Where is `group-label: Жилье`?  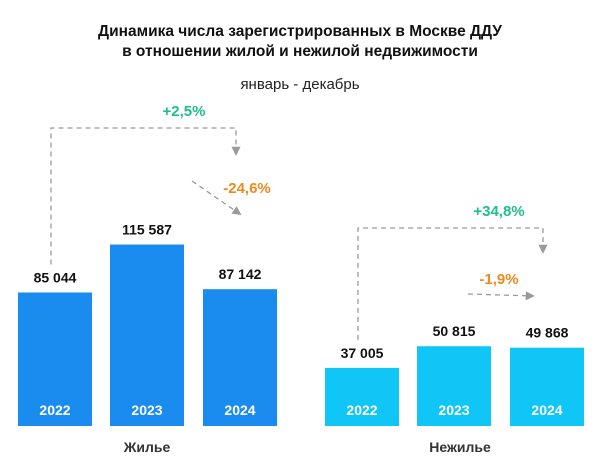 group-label: Жилье is located at coordinates (147, 447).